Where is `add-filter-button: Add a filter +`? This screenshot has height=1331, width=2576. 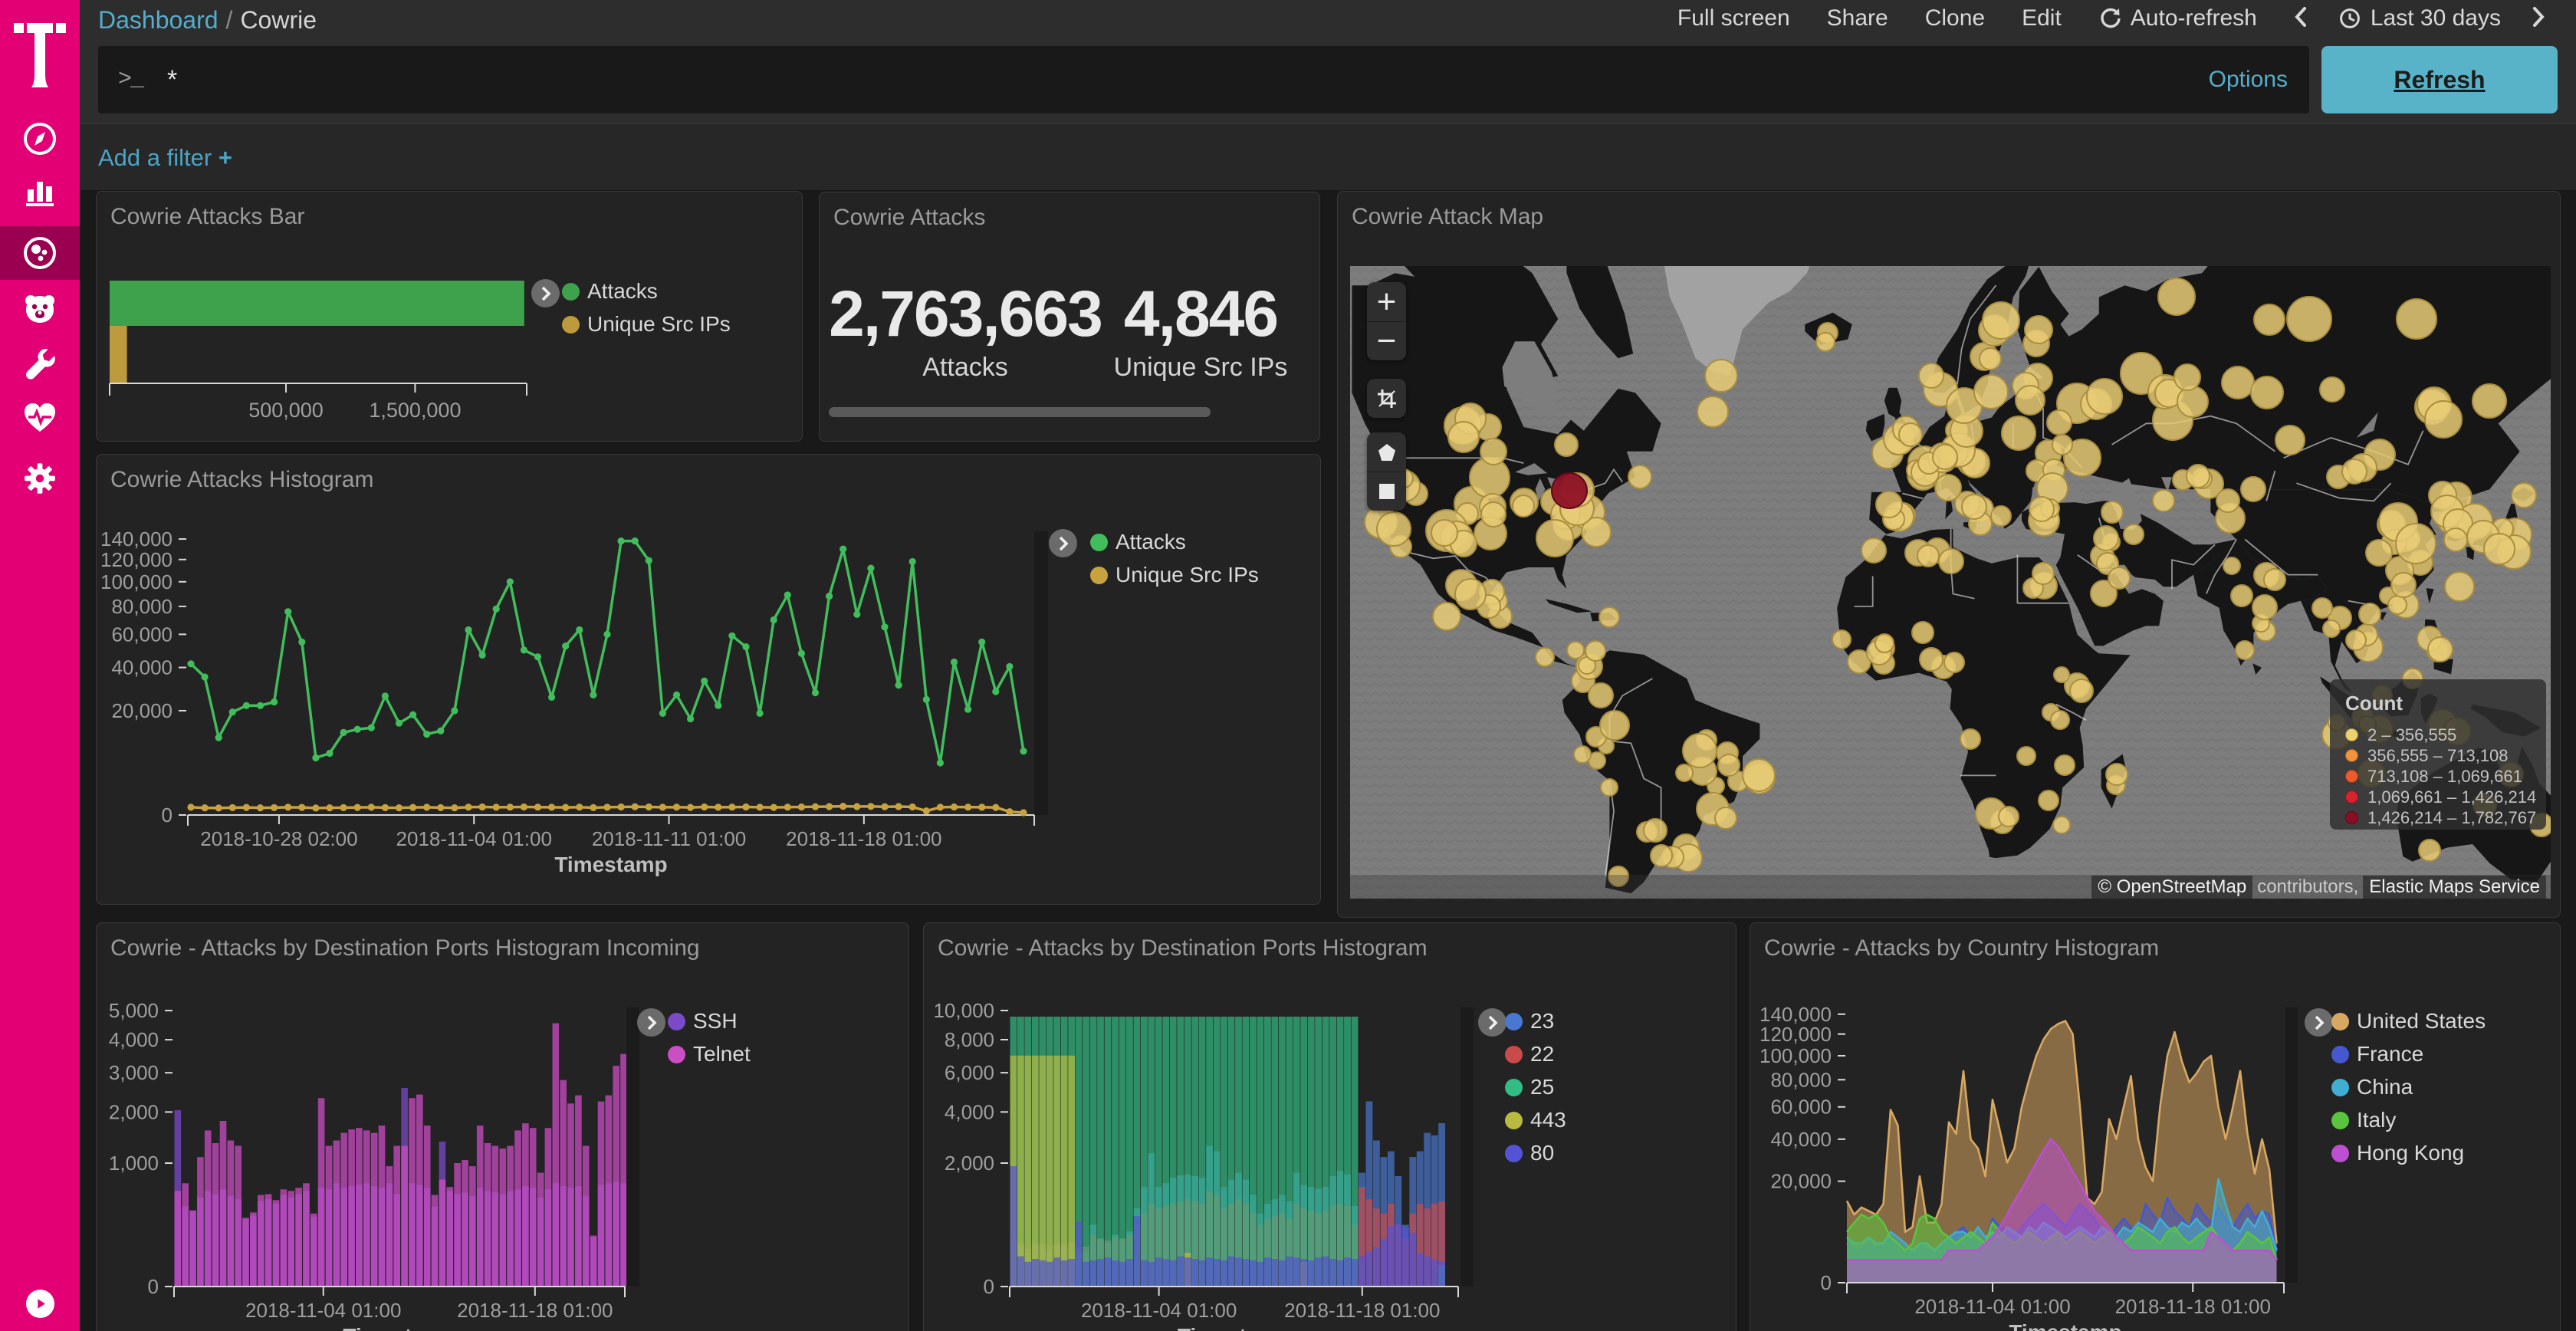
add-filter-button: Add a filter + is located at coordinates (165, 157).